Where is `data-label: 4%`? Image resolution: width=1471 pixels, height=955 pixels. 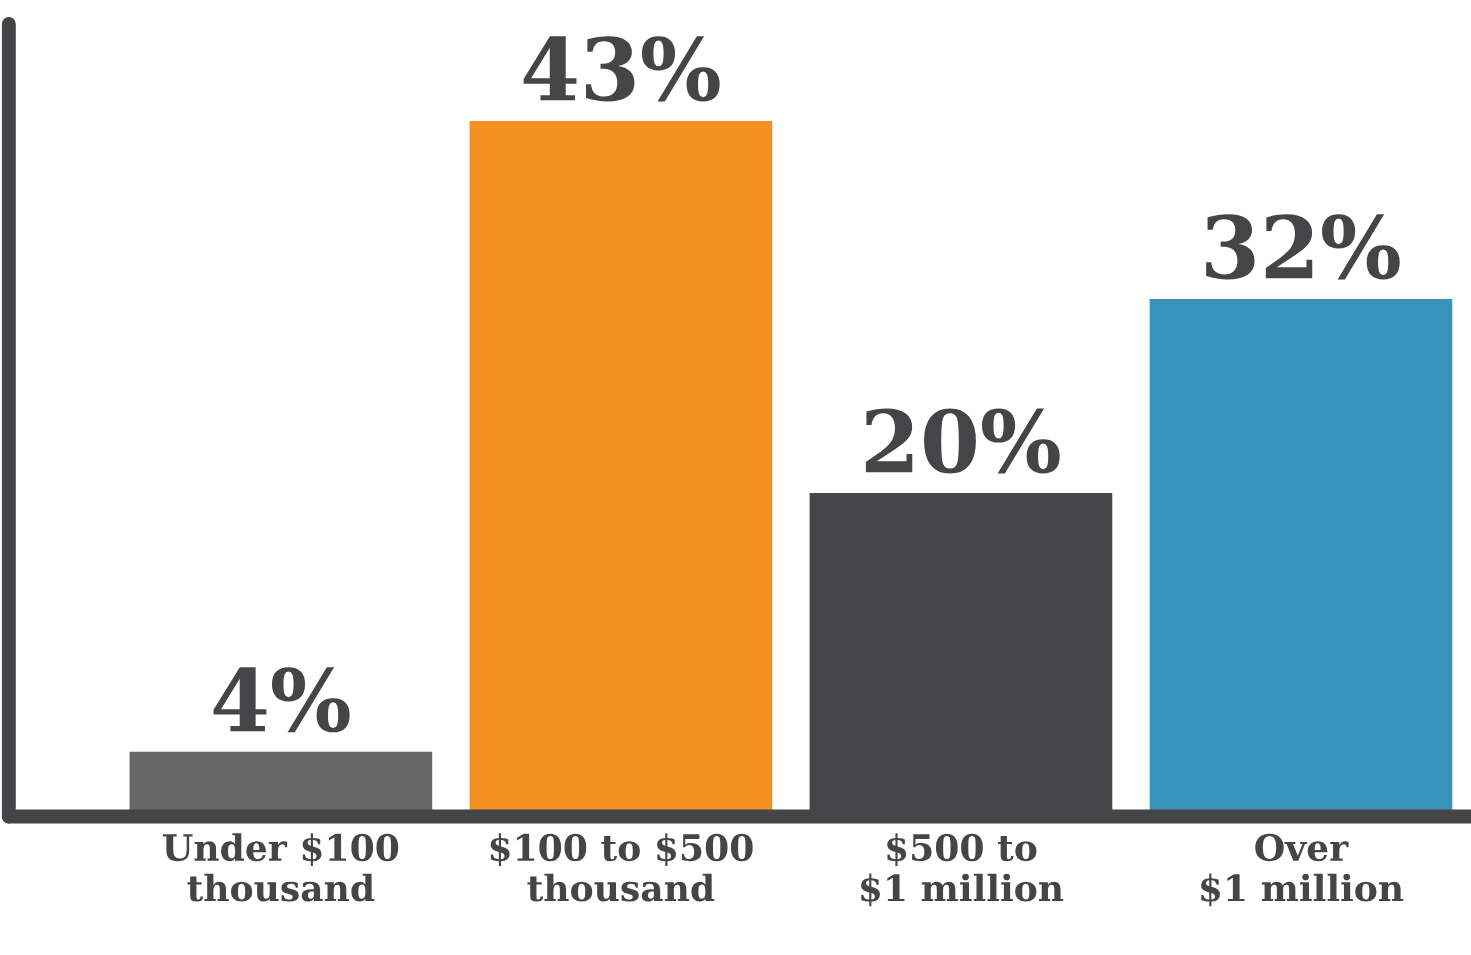
data-label: 4% is located at coordinates (281, 700).